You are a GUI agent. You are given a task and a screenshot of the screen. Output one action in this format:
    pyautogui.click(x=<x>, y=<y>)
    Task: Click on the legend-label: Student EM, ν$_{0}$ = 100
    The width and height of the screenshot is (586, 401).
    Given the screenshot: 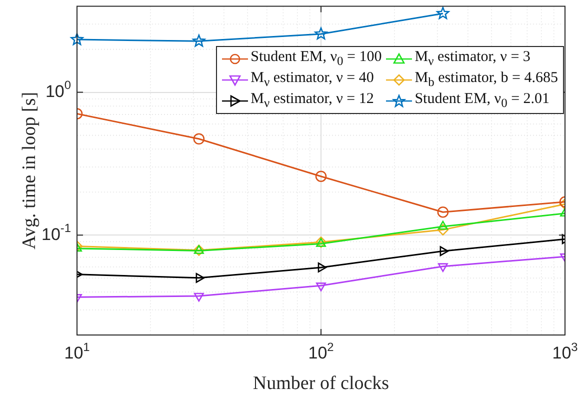 What is the action you would take?
    pyautogui.click(x=316, y=59)
    